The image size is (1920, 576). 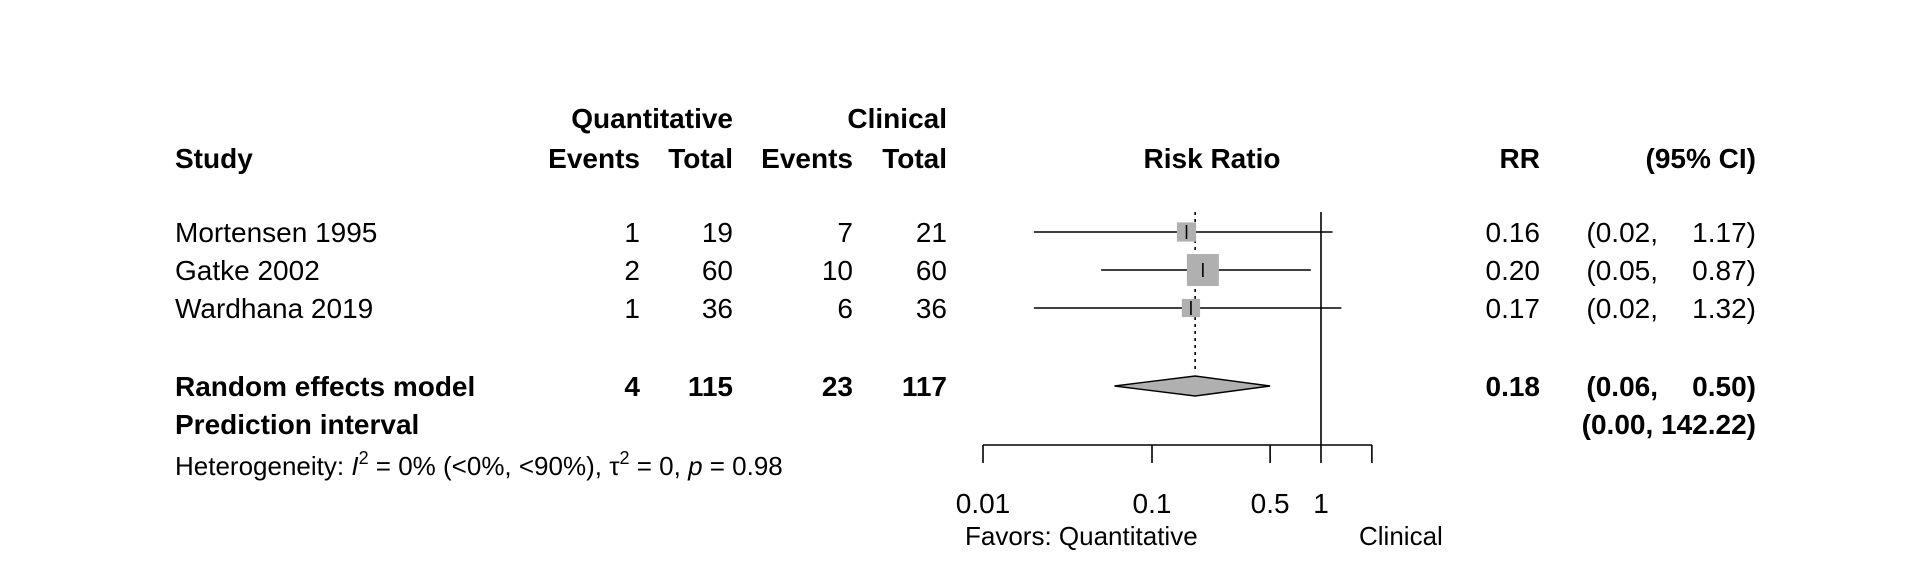 I want to click on study-ci-right: 1.17), so click(x=1724, y=232).